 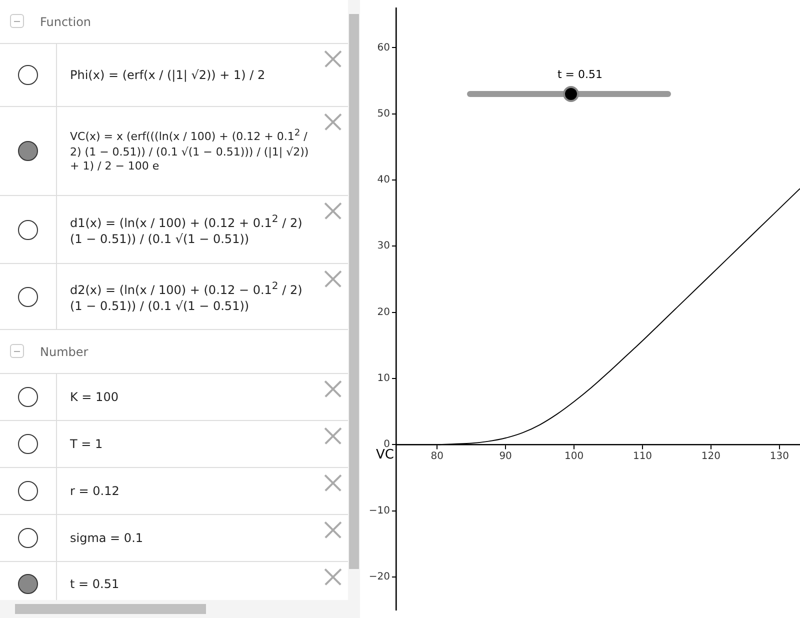 What do you see at coordinates (186, 296) in the screenshot?
I see `text: d2(x) = (ln(x / 100) + (0.12 − 0.1$^{2}$ / 2) (1 − 0.51)) / (0.1 √(1 − 0.51))` at bounding box center [186, 296].